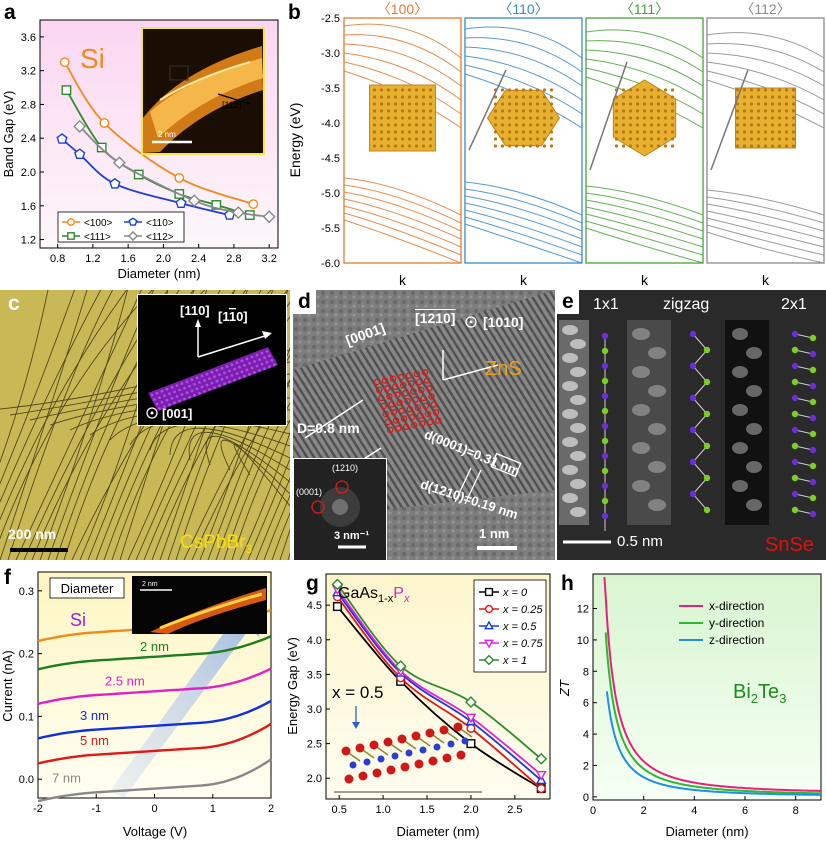 The width and height of the screenshot is (826, 848). What do you see at coordinates (269, 259) in the screenshot?
I see `x-tick-label: 3.2` at bounding box center [269, 259].